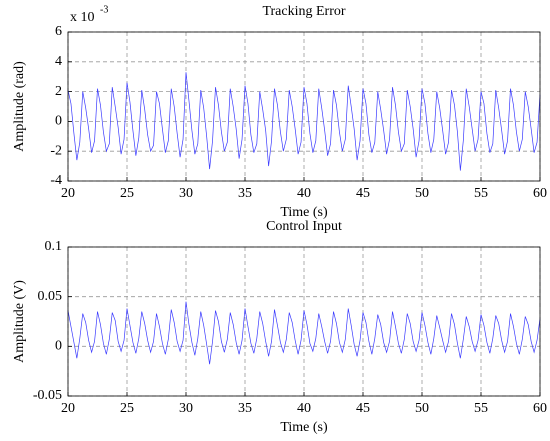  Describe the element at coordinates (303, 11) in the screenshot. I see `chart-title: Tracking Error` at that location.